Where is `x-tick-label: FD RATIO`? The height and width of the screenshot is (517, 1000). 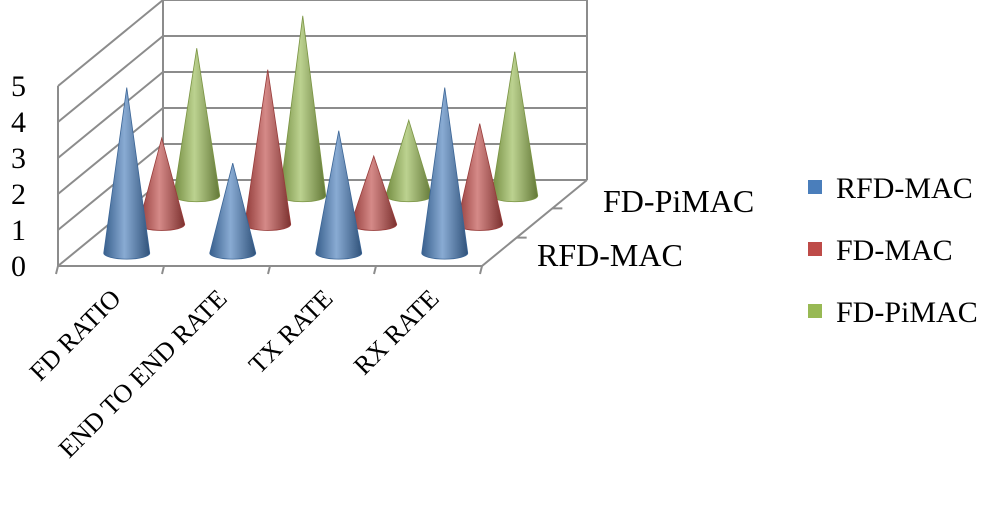 x-tick-label: FD RATIO is located at coordinates (75, 335).